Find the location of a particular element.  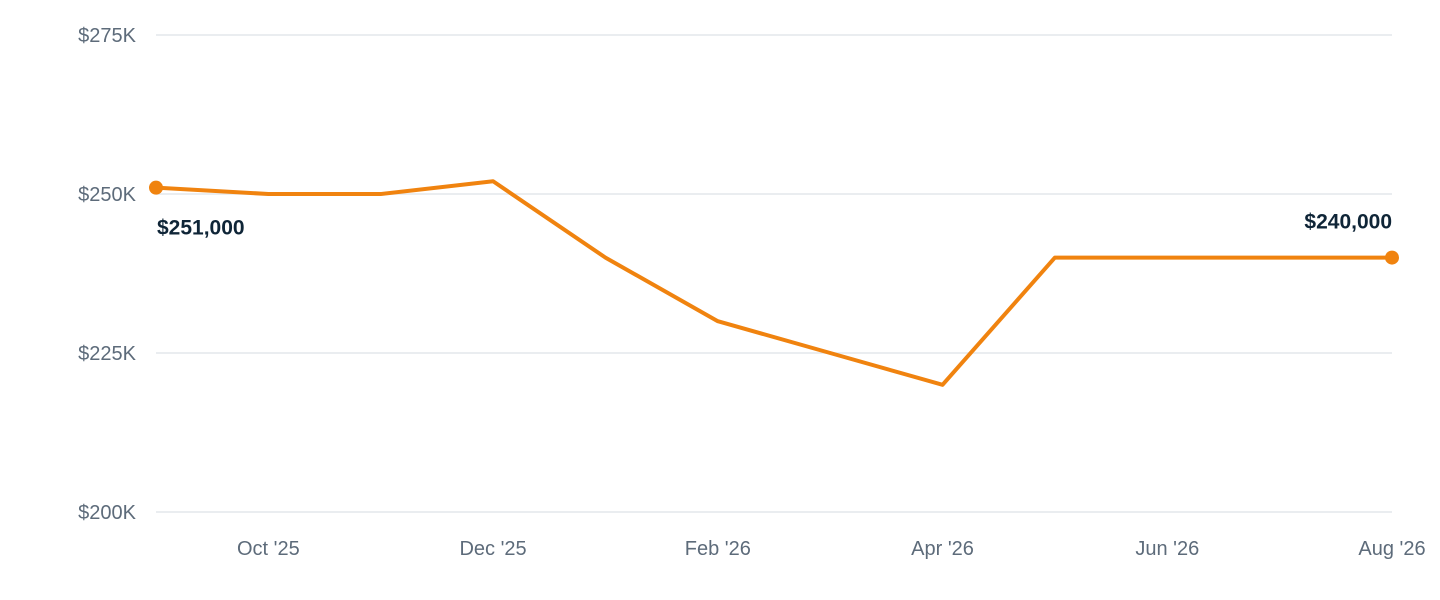

y-tick-label: $250K is located at coordinates (107, 195).